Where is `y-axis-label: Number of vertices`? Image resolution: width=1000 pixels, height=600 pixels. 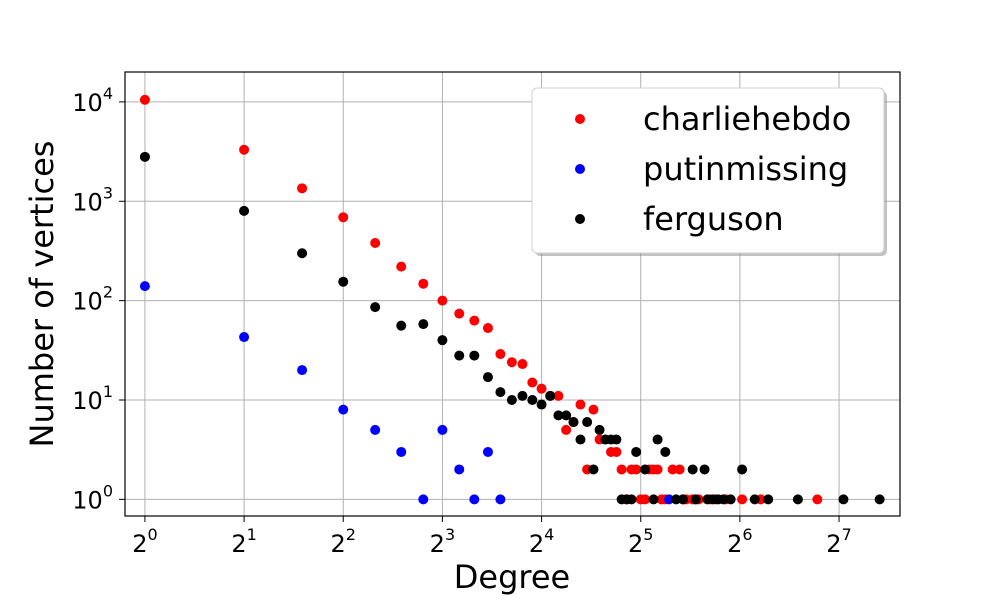
y-axis-label: Number of vertices is located at coordinates (42, 294).